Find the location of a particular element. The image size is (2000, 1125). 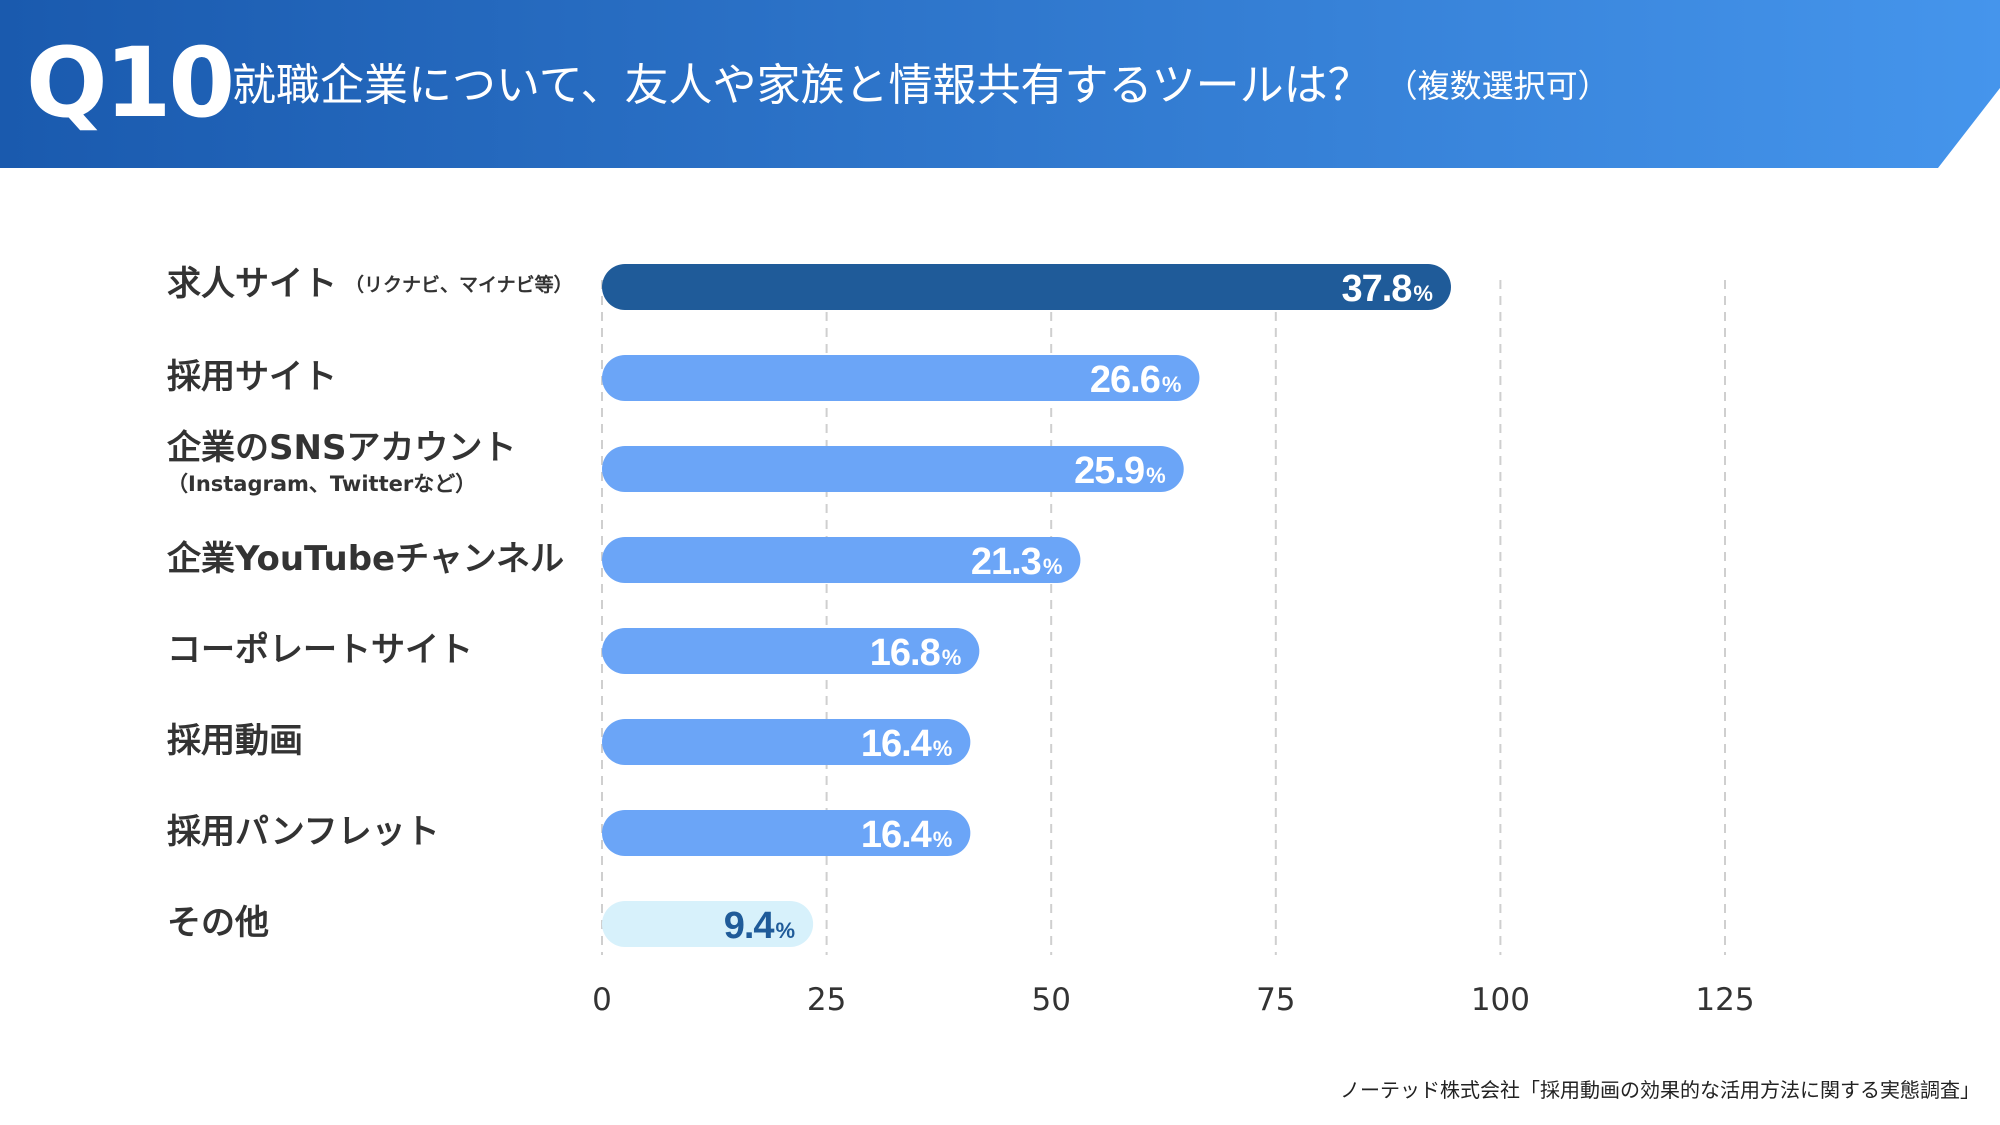

data-label: 26.6% is located at coordinates (1136, 380).